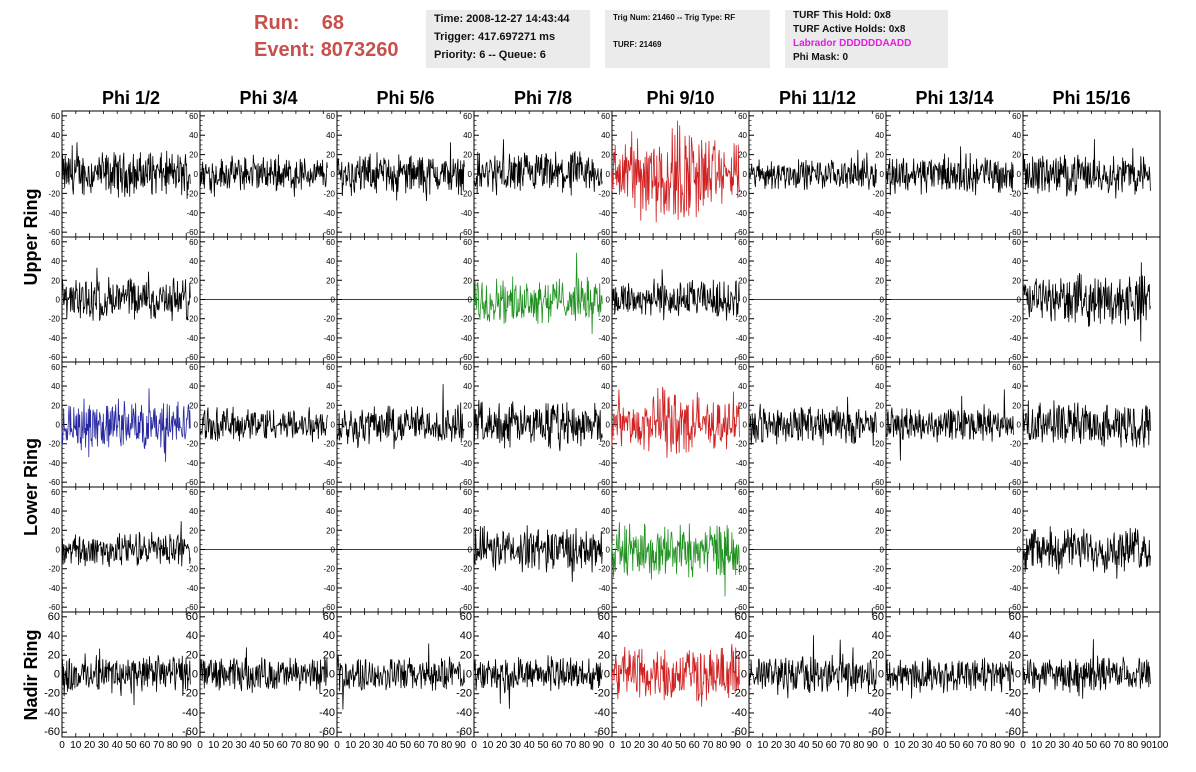 This screenshot has width=1196, height=772. Describe the element at coordinates (1010, 745) in the screenshot. I see `x-tick-label: 90` at that location.